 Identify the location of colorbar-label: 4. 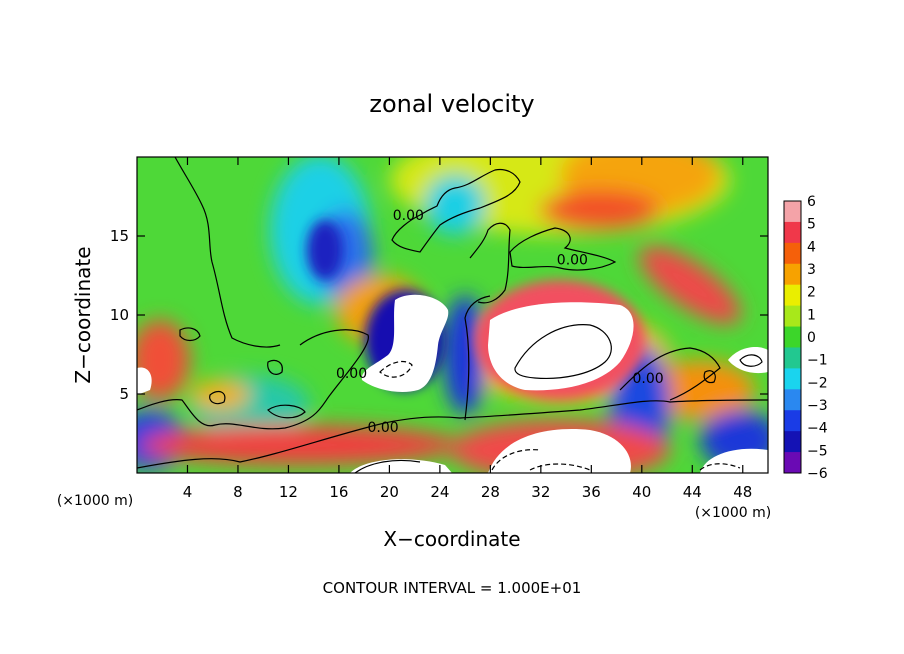
(811, 247).